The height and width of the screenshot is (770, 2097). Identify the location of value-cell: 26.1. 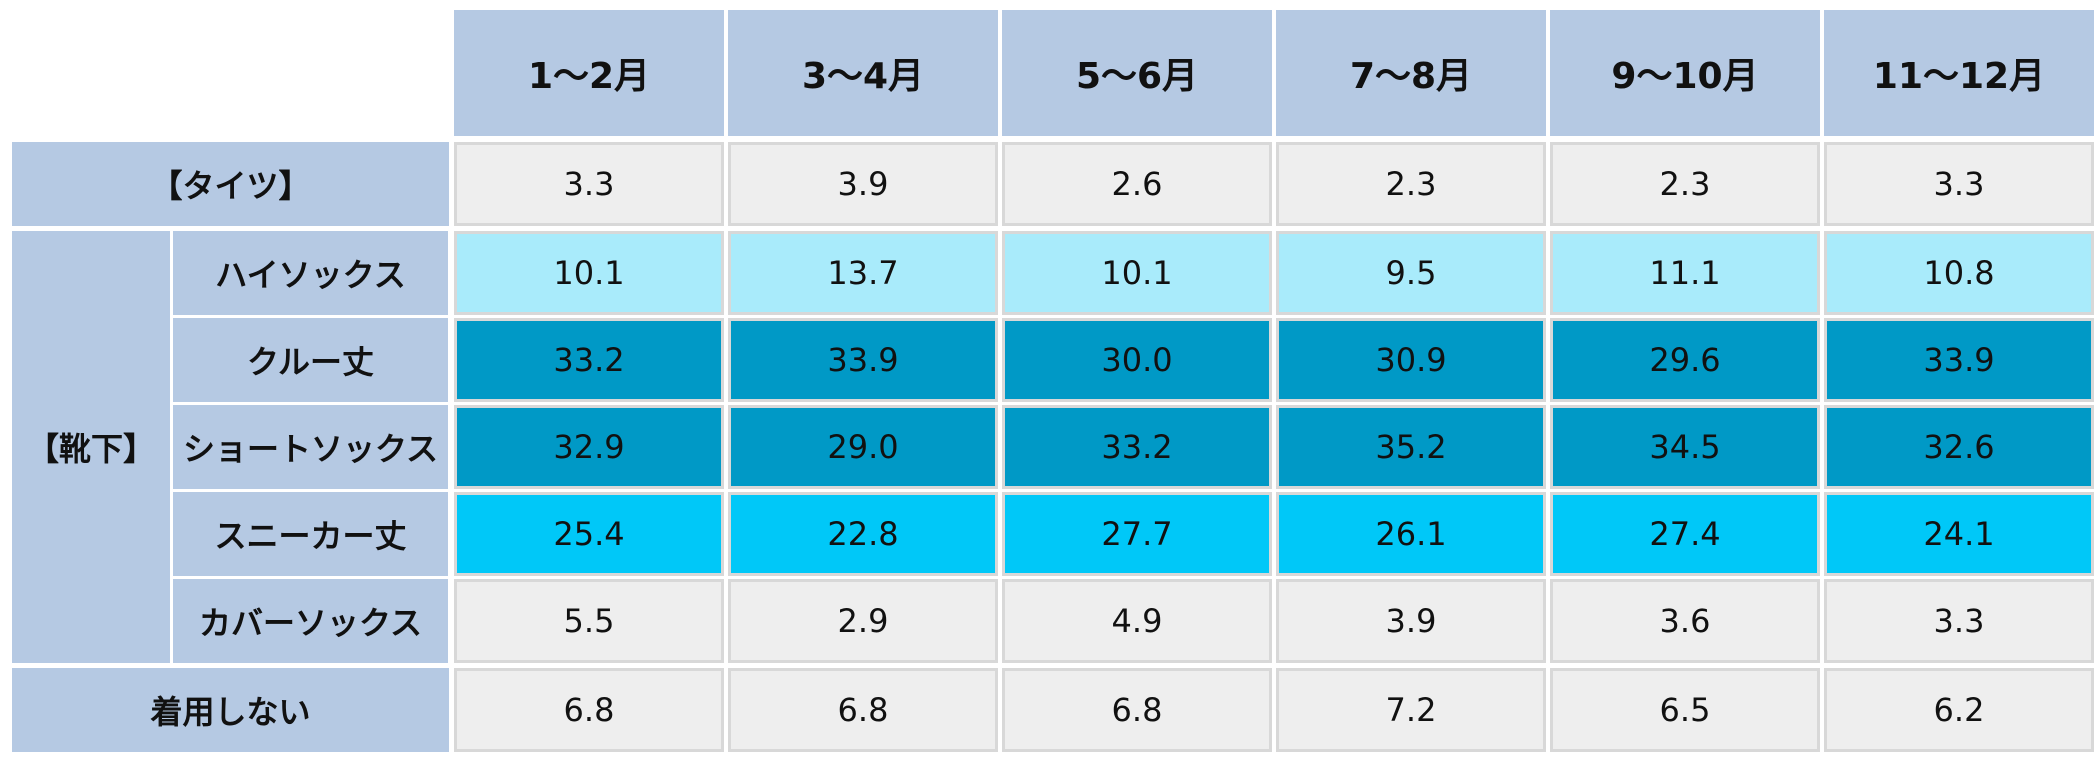
(1411, 534).